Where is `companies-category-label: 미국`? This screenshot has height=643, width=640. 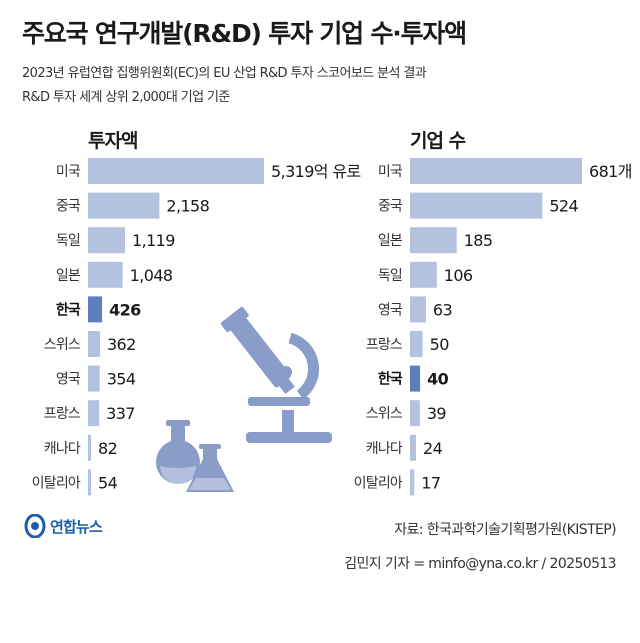 companies-category-label: 미국 is located at coordinates (390, 172).